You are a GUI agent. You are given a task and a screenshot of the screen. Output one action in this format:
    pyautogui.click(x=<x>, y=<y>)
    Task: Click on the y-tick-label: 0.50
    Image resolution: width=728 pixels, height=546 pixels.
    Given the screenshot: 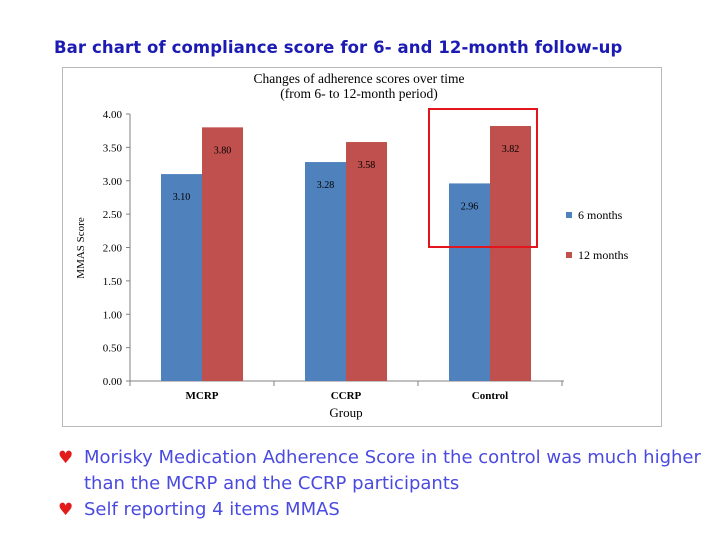 What is the action you would take?
    pyautogui.click(x=113, y=349)
    